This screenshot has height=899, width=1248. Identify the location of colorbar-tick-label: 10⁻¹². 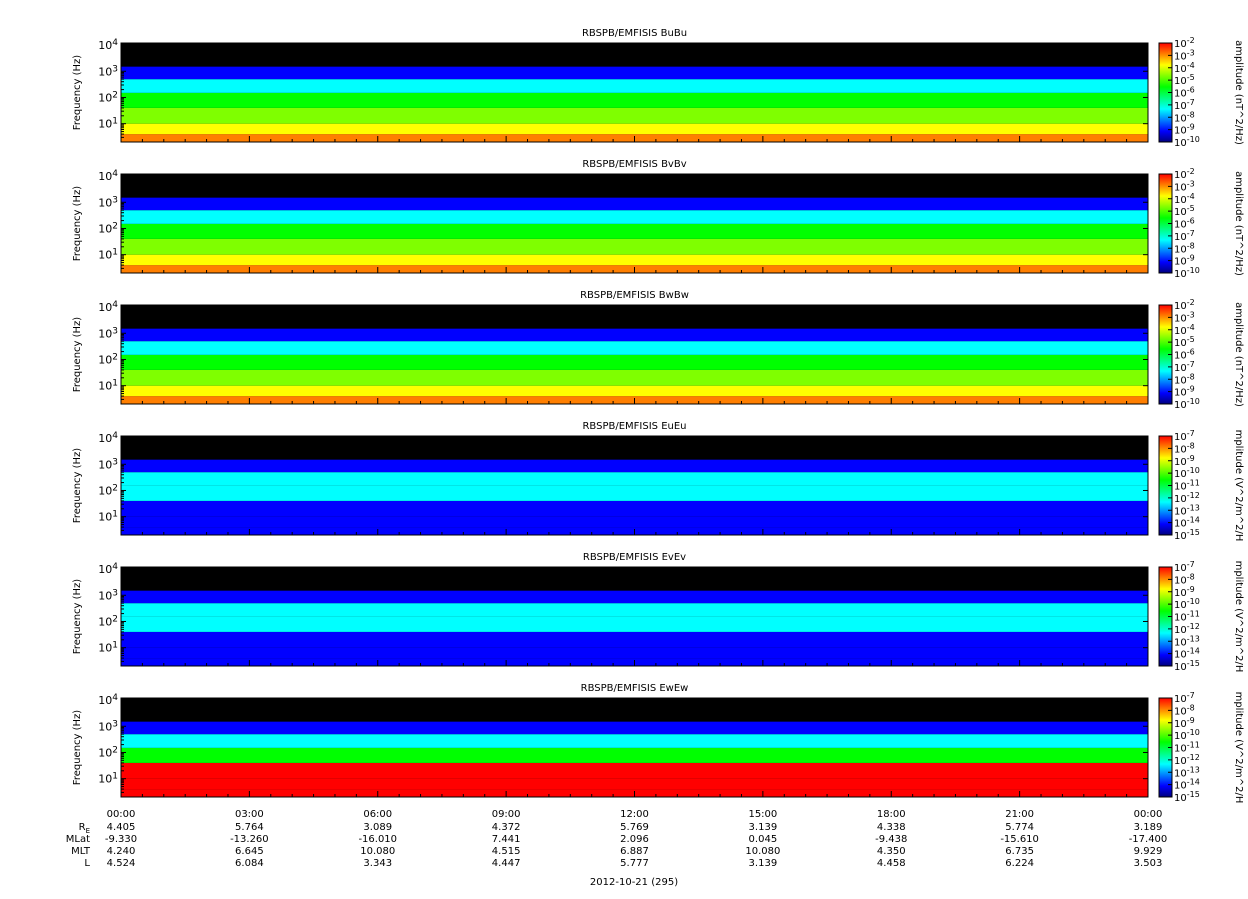
(1187, 629).